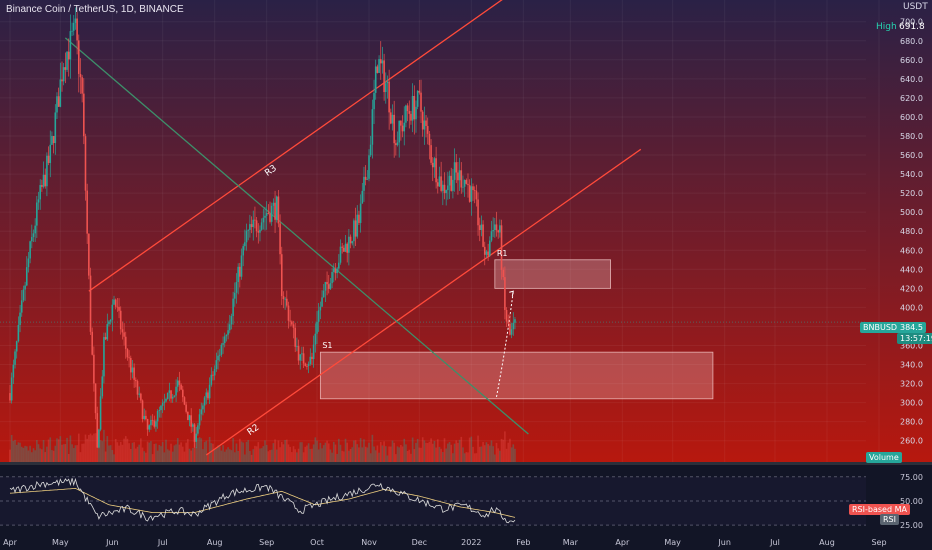 This screenshot has height=550, width=932. What do you see at coordinates (95, 9) in the screenshot?
I see `symbol-title: Binance Coin / TetherUS, 1D, BINANCE` at bounding box center [95, 9].